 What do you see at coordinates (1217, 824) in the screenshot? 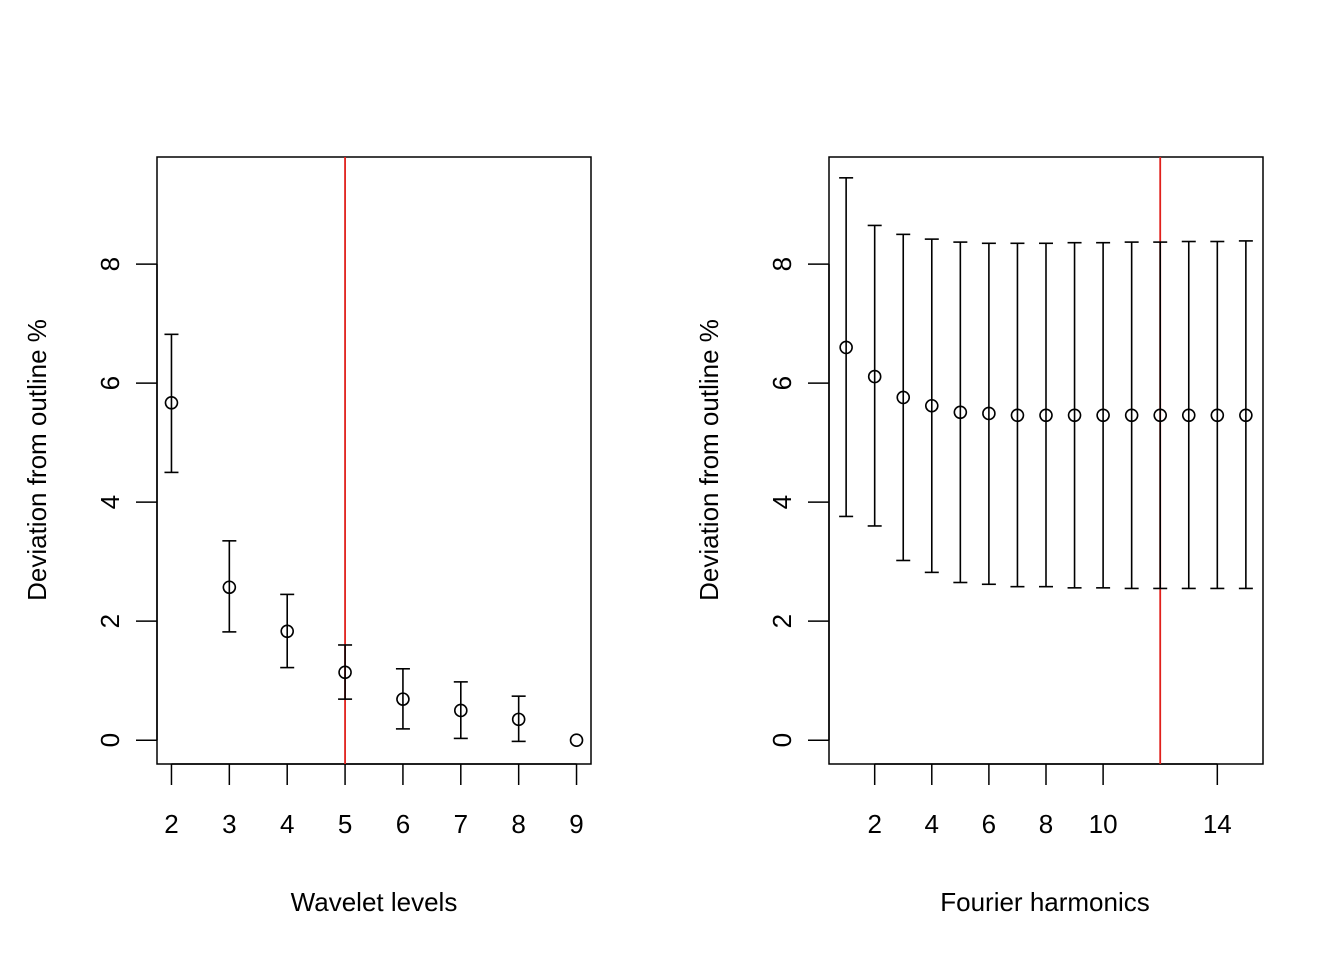
I see `x-tick-label: 14` at bounding box center [1217, 824].